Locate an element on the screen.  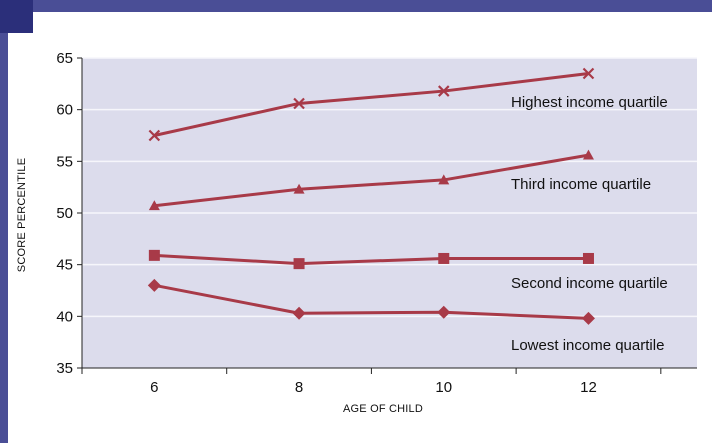
series-diamond is located at coordinates (371, 301).